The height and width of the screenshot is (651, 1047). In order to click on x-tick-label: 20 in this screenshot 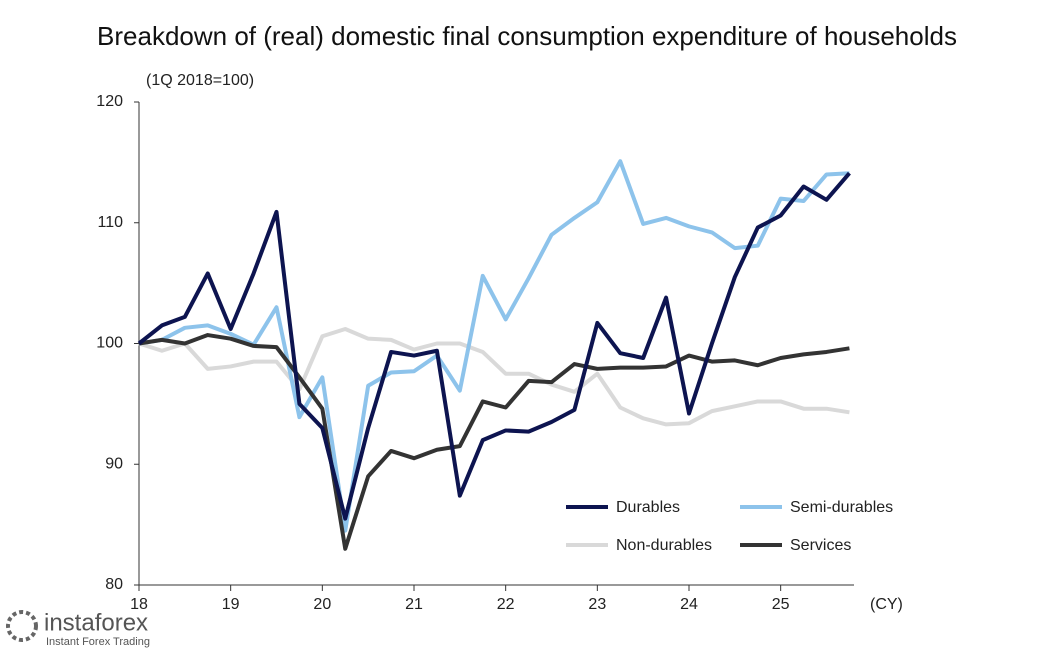, I will do `click(322, 604)`.